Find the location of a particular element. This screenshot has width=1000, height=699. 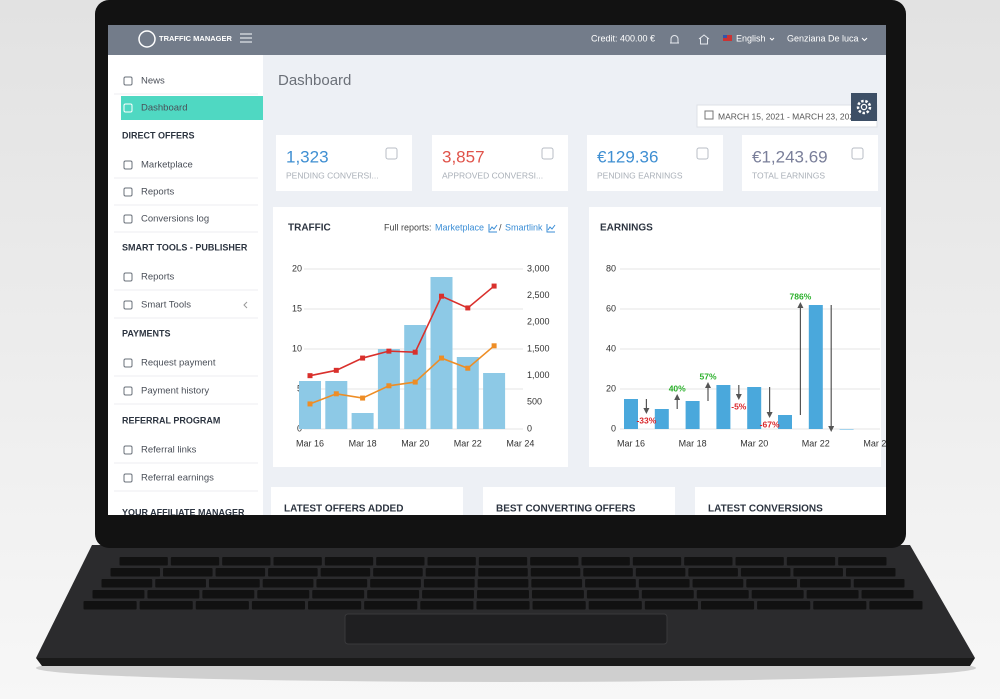

sidebar-item: Payment history is located at coordinates (175, 391).